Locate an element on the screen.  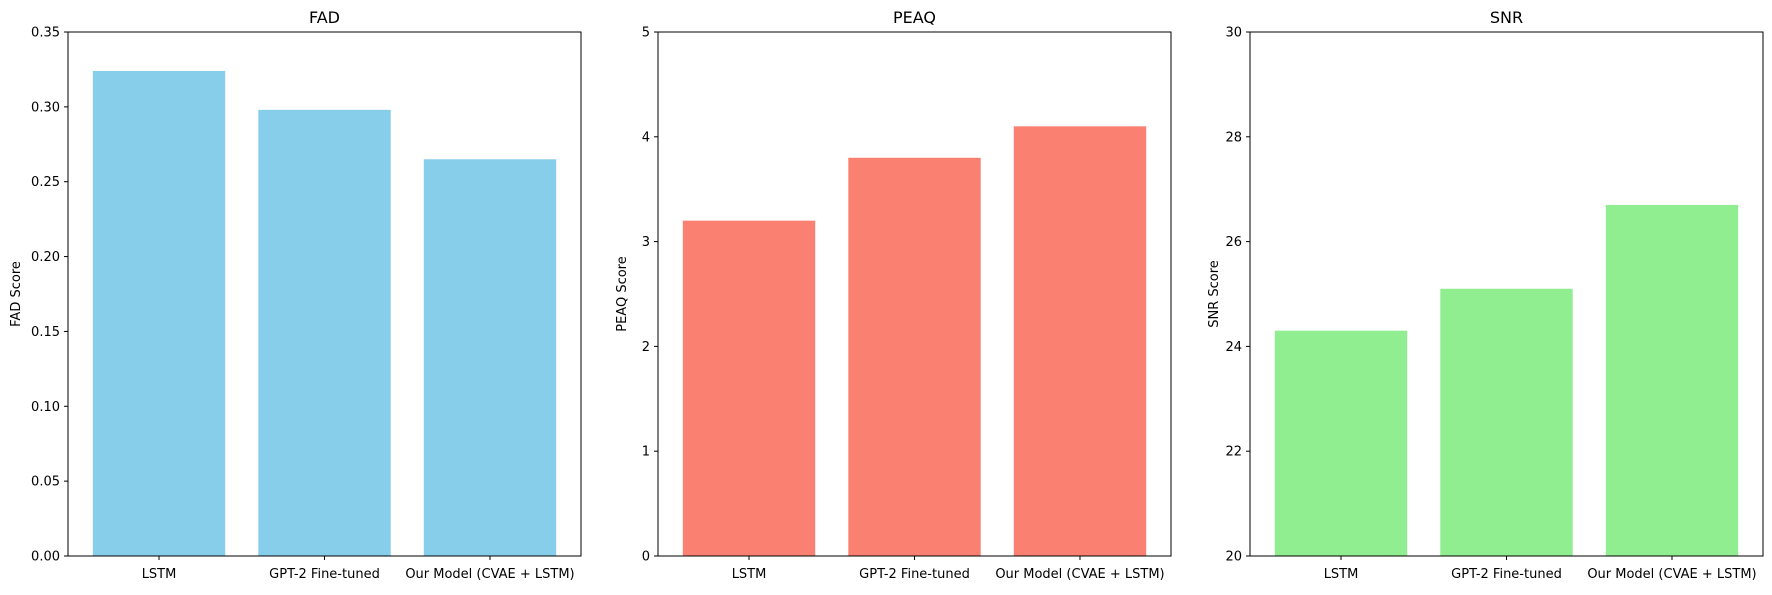
y-axis-label: SNR Score is located at coordinates (1214, 294).